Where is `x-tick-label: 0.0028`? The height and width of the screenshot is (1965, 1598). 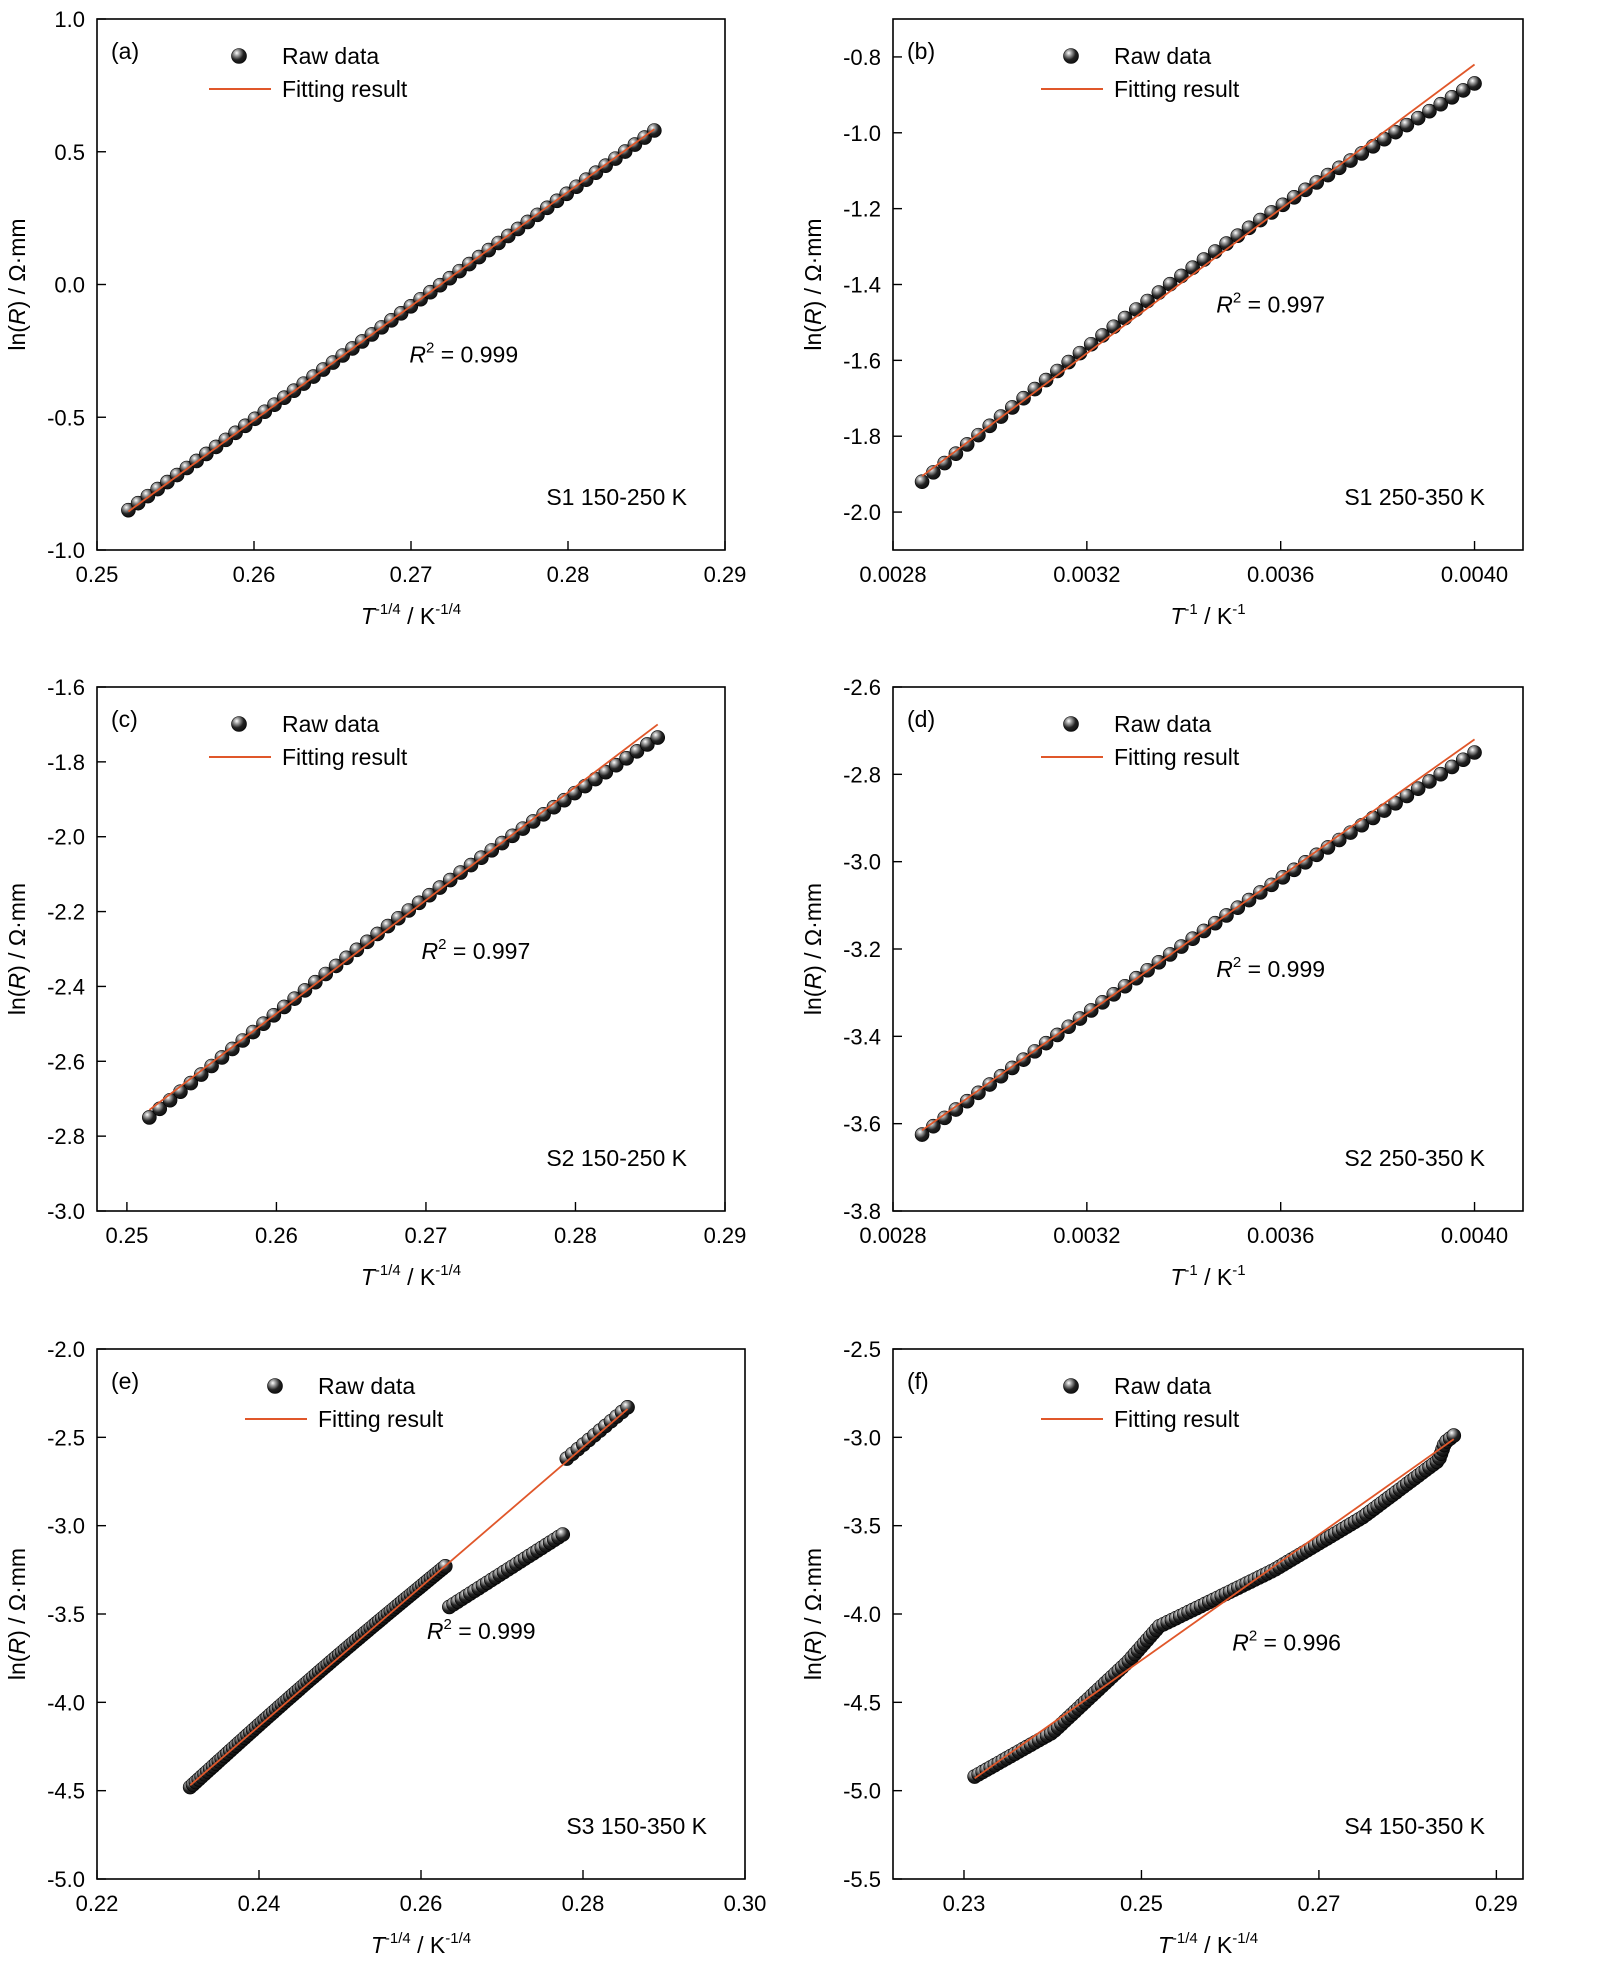 x-tick-label: 0.0028 is located at coordinates (892, 1235).